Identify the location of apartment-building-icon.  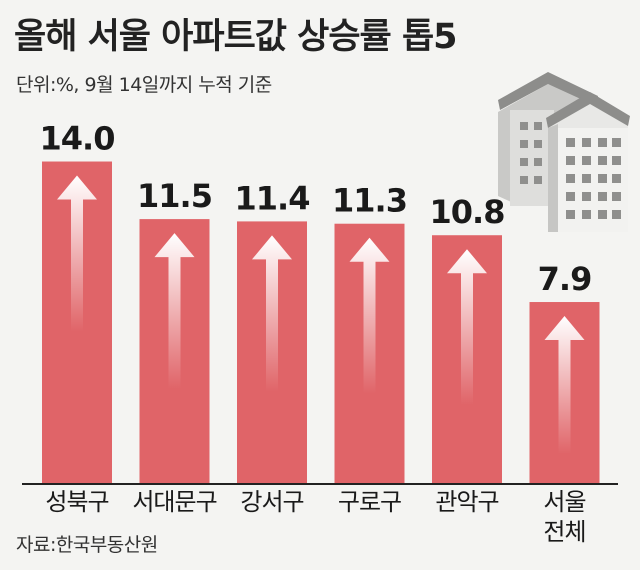
(564, 152).